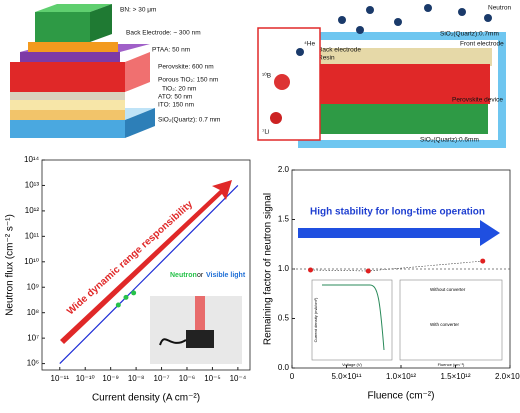  I want to click on x-tick-label: 10⁻¹⁰, so click(85, 378).